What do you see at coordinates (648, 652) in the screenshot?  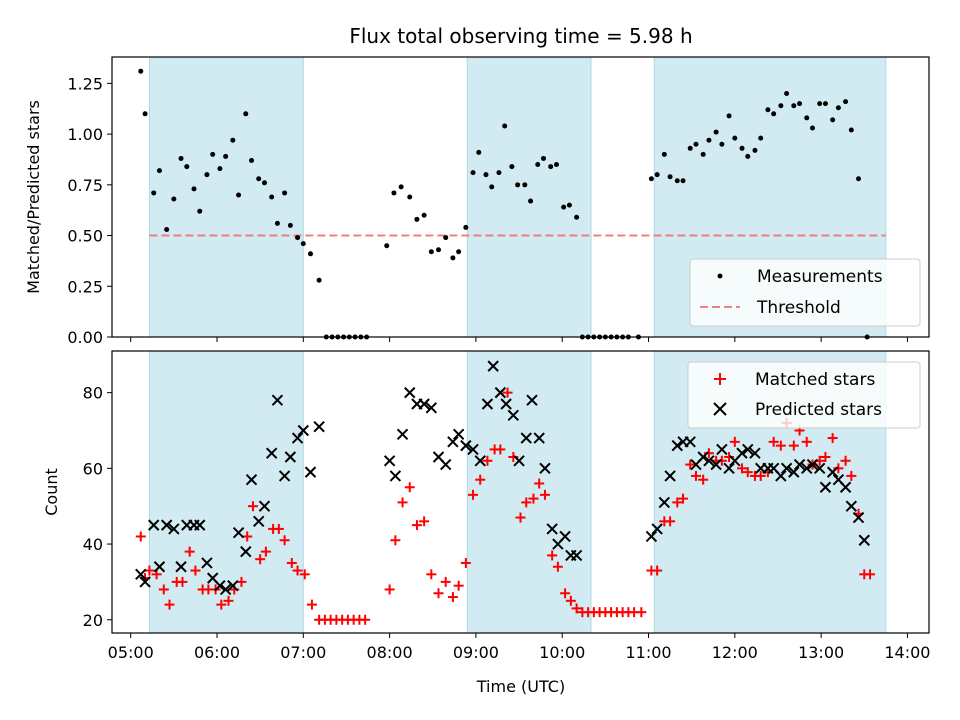 I see `x-tick-label: 11:00` at bounding box center [648, 652].